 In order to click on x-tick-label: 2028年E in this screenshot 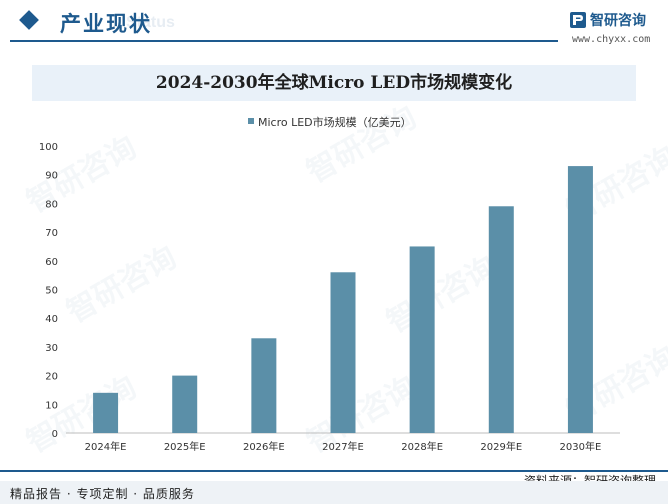, I will do `click(422, 446)`.